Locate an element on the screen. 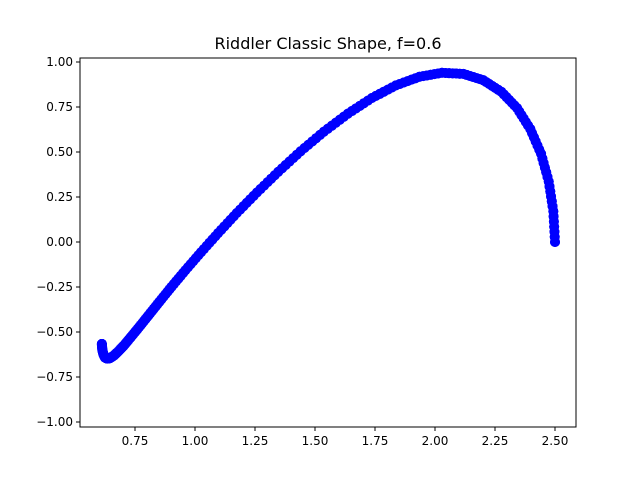  y-tick-label: −1.00 is located at coordinates (54, 422).